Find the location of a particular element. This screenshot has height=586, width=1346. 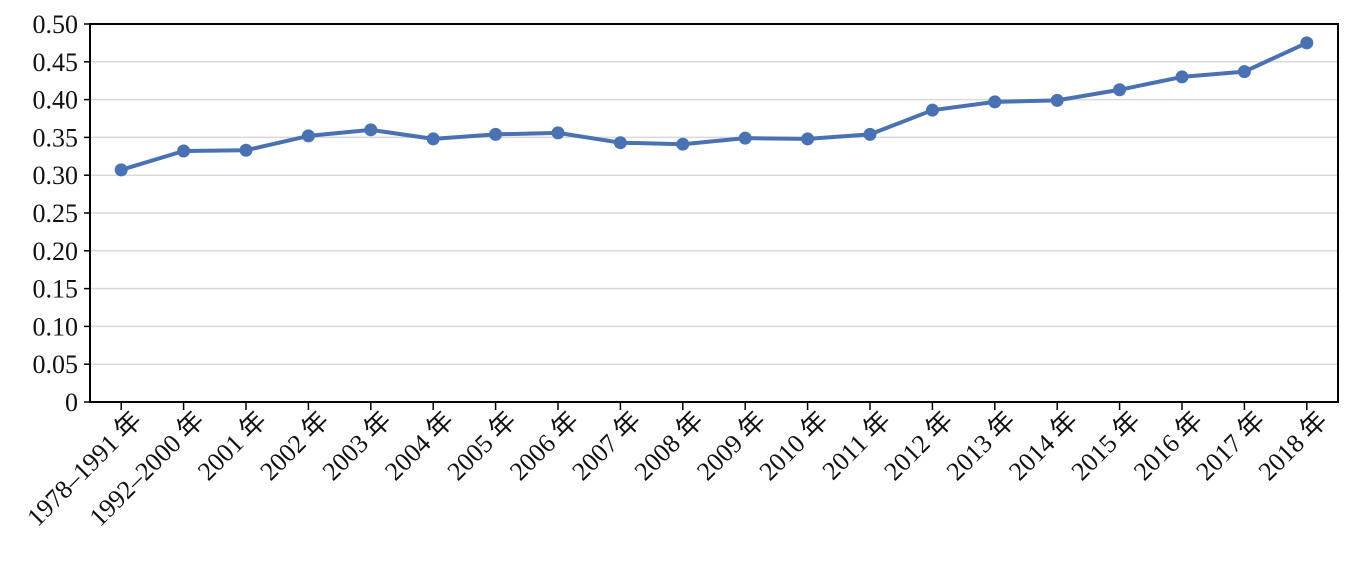

x-tick-label: 2002 年 is located at coordinates (294, 446).